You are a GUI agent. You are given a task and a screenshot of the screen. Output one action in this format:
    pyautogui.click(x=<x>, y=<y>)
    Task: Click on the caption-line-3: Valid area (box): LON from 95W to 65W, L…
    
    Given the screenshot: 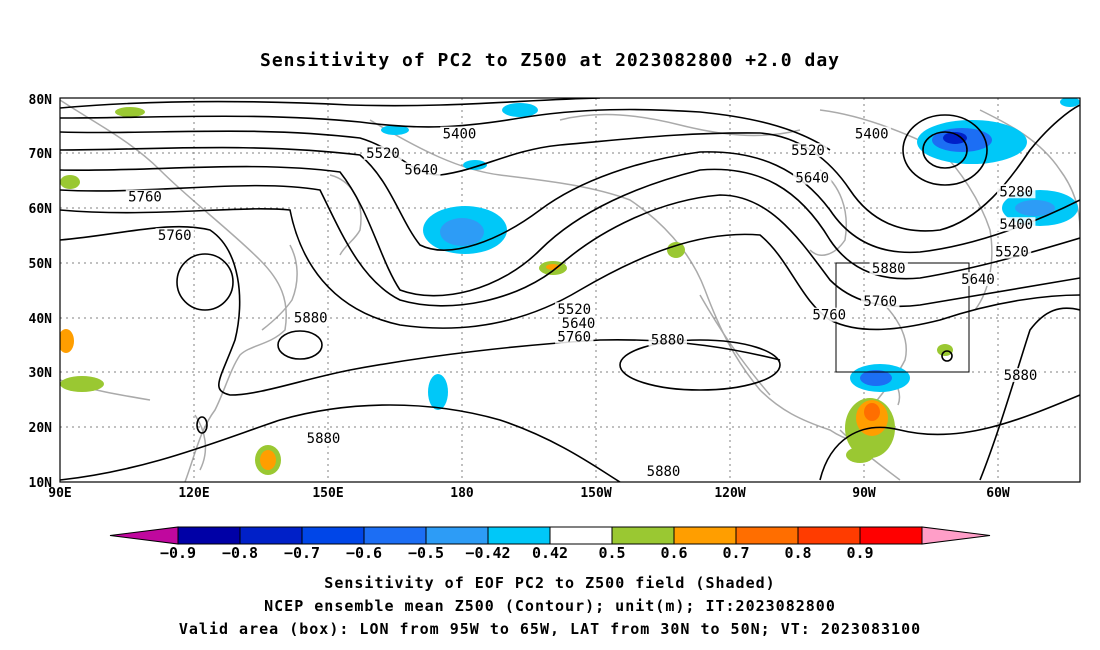 What is the action you would take?
    pyautogui.click(x=550, y=629)
    